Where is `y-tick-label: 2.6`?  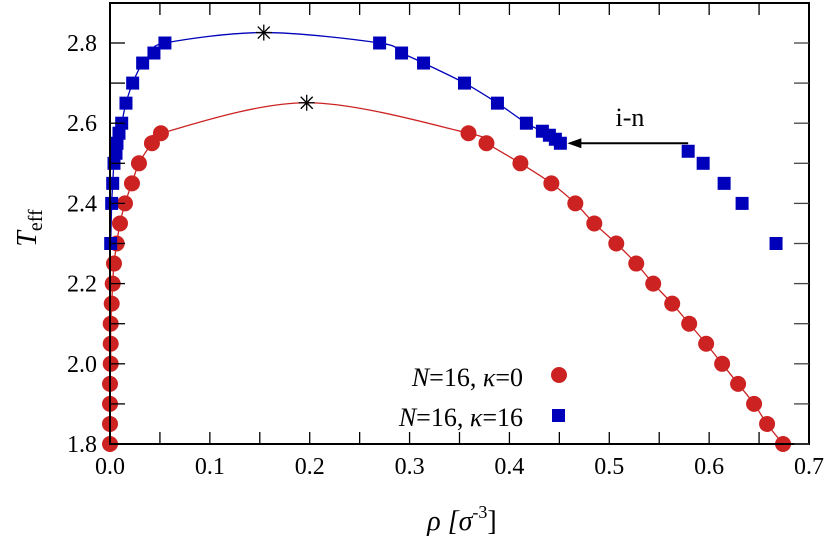
y-tick-label: 2.6 is located at coordinates (82, 124).